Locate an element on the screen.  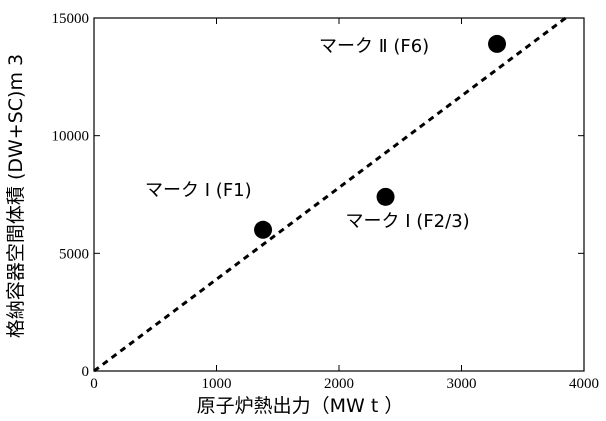
y-tick-label: 15000 is located at coordinates (71, 19).